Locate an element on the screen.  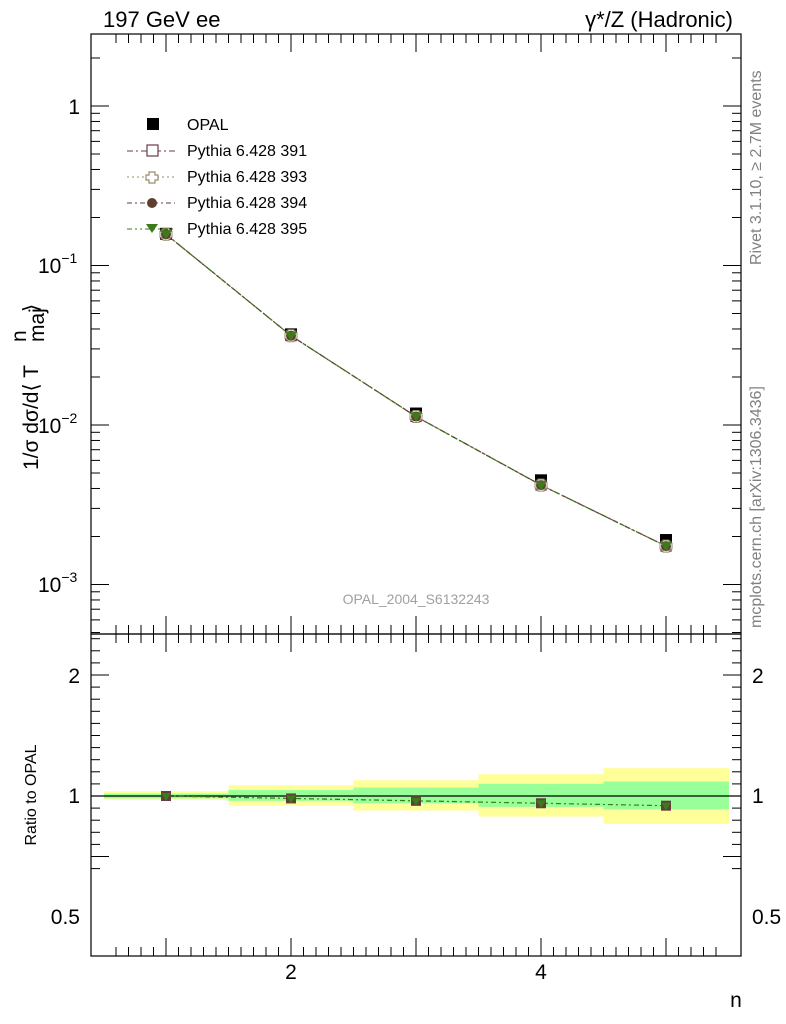
ratio-ytick-right-1: 1 is located at coordinates (758, 796).